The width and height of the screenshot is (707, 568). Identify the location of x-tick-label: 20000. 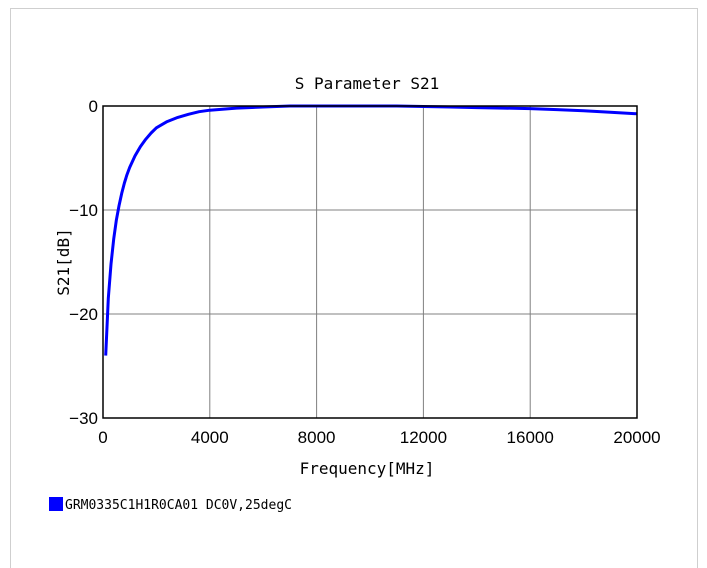
(636, 437).